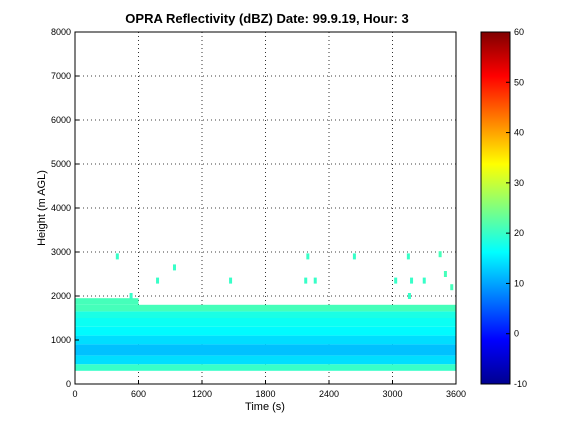 The image size is (576, 432). I want to click on colorbar-tick-label: 50, so click(519, 82).